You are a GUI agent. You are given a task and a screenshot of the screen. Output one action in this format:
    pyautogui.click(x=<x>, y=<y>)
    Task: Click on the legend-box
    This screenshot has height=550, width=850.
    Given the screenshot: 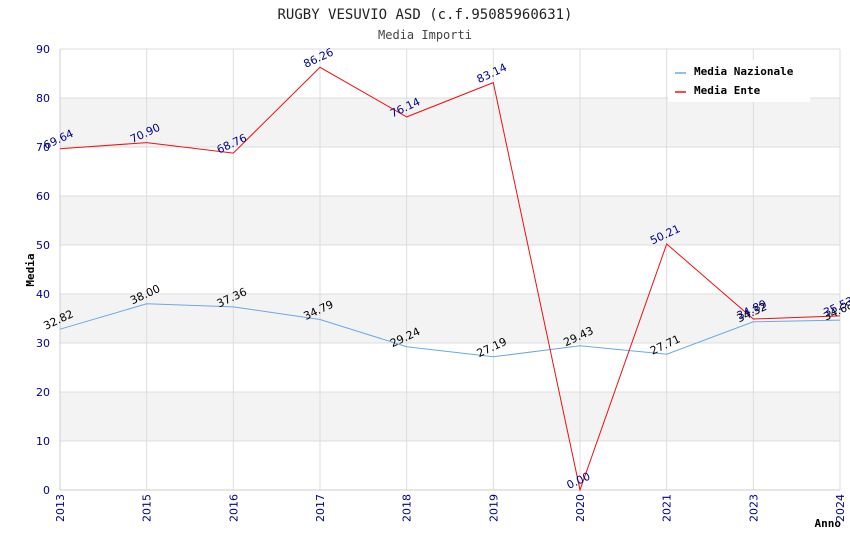 What is the action you would take?
    pyautogui.click(x=739, y=81)
    